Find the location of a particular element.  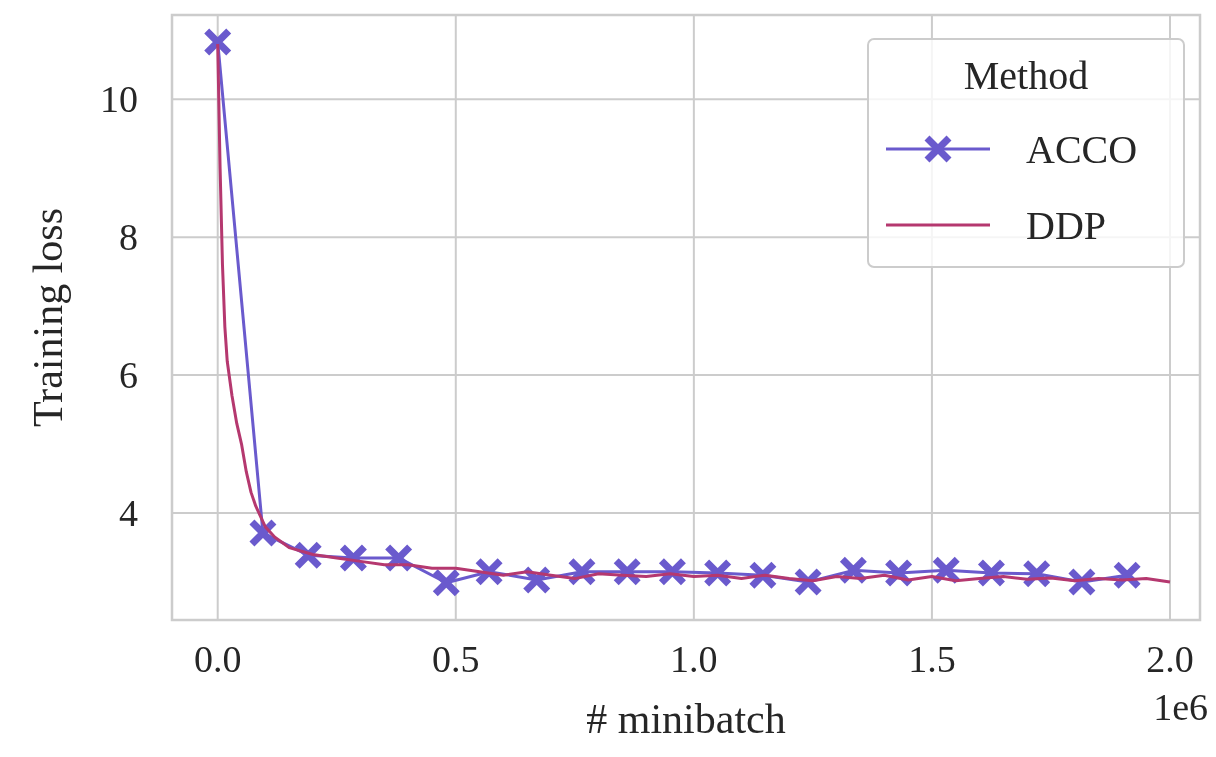

text: 1e6 is located at coordinates (1180, 707).